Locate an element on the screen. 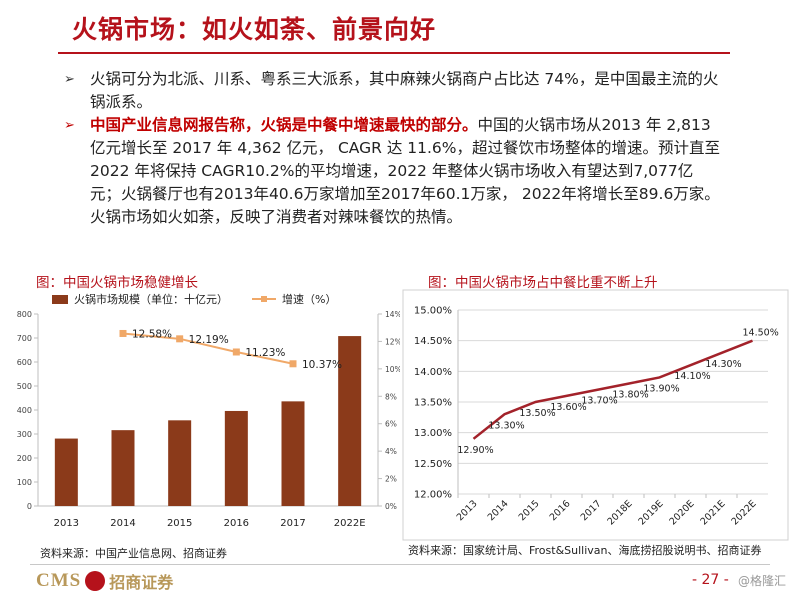 This screenshot has width=800, height=594. y2-tick-label: 2% is located at coordinates (391, 479).